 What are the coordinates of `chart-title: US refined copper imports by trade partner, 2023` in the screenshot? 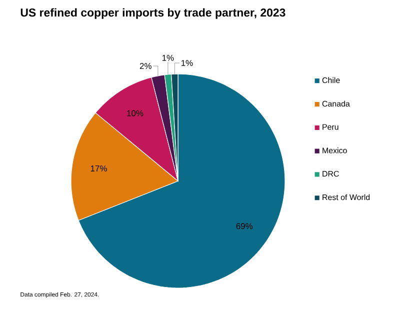 It's located at (153, 13).